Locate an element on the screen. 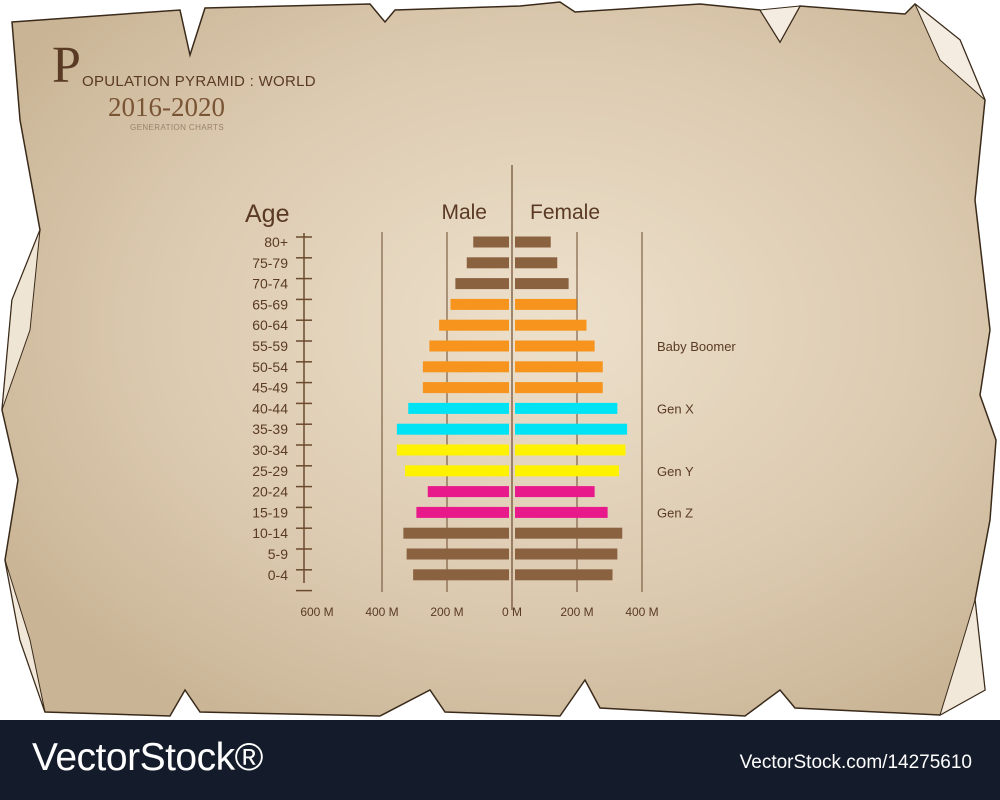 The image size is (1000, 800). generation-labels: Baby Boomer Gen X Gen Y Gen Z is located at coordinates (696, 429).